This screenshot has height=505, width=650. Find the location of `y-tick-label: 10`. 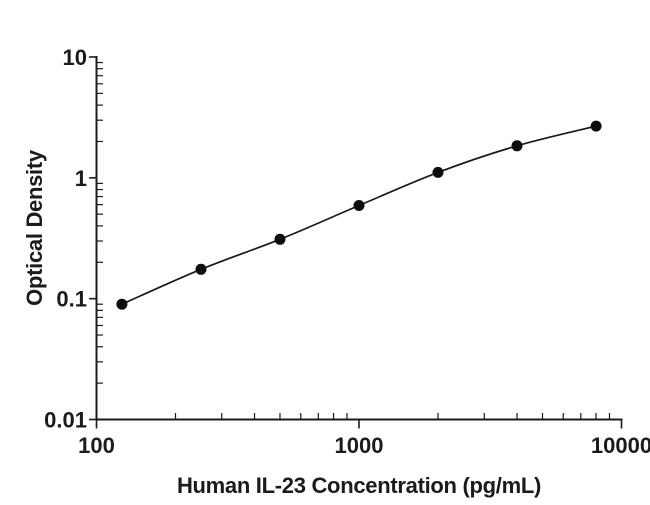

y-tick-label: 10 is located at coordinates (75, 57).